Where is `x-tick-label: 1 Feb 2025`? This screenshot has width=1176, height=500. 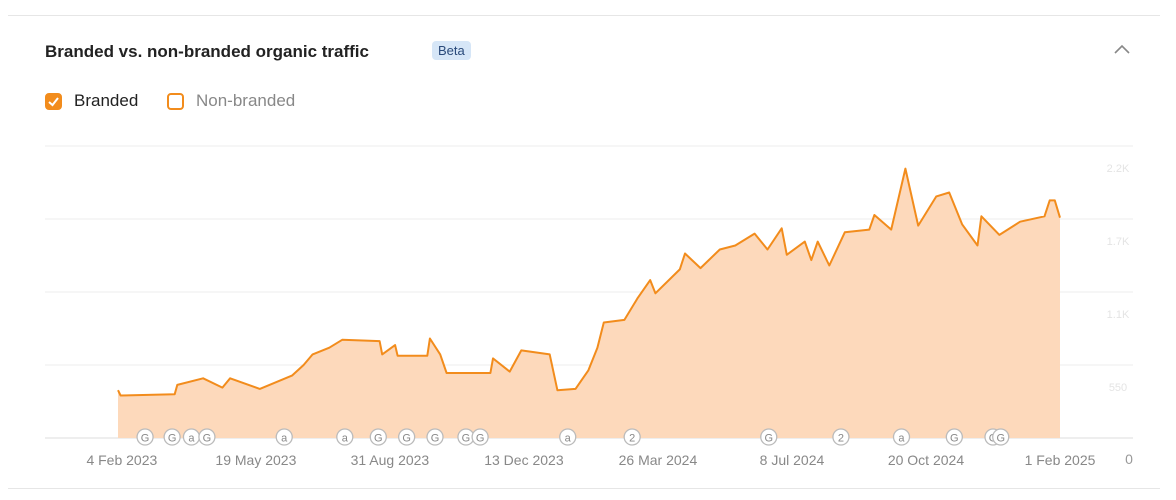
x-tick-label: 1 Feb 2025 is located at coordinates (1060, 460).